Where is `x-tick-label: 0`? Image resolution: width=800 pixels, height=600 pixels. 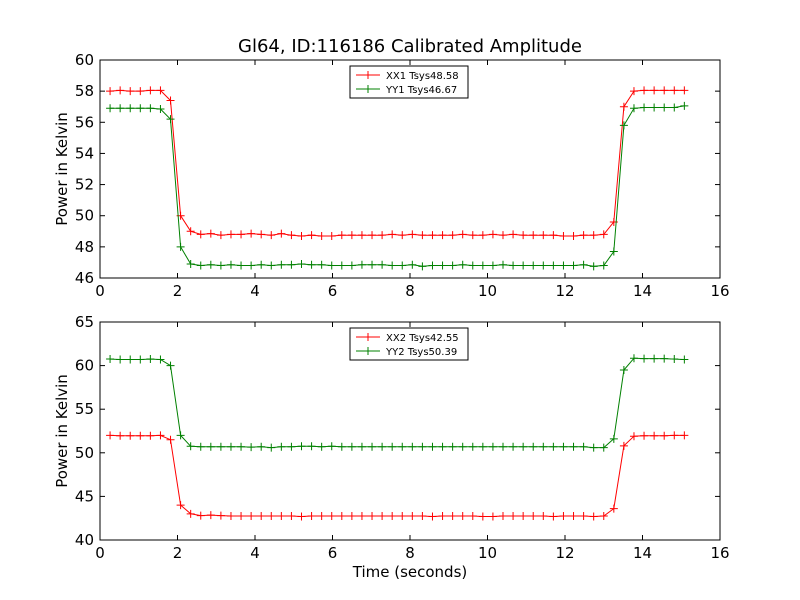
x-tick-label: 0 is located at coordinates (100, 291).